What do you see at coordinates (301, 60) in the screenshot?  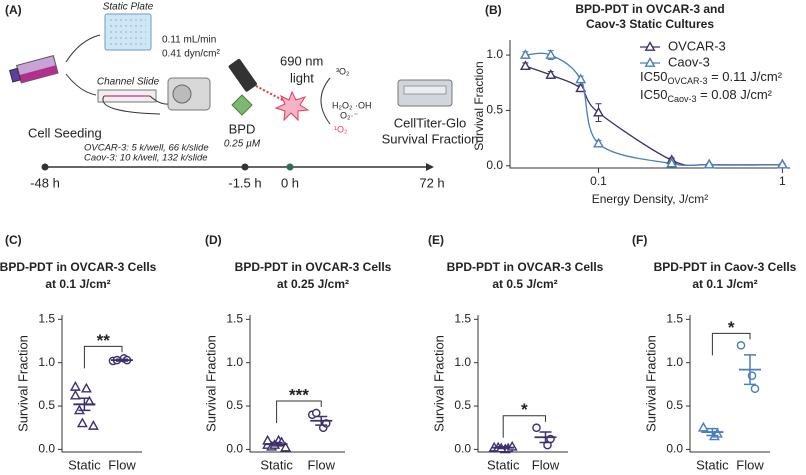 I see `label: 690 nm` at bounding box center [301, 60].